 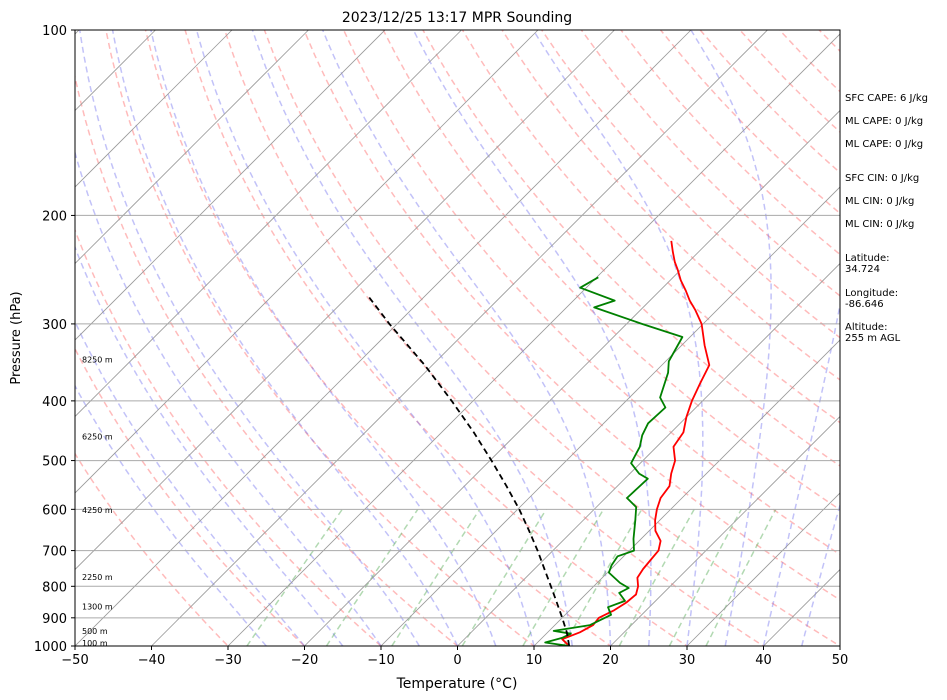 What do you see at coordinates (534, 660) in the screenshot?
I see `x-tick-label: 10` at bounding box center [534, 660].